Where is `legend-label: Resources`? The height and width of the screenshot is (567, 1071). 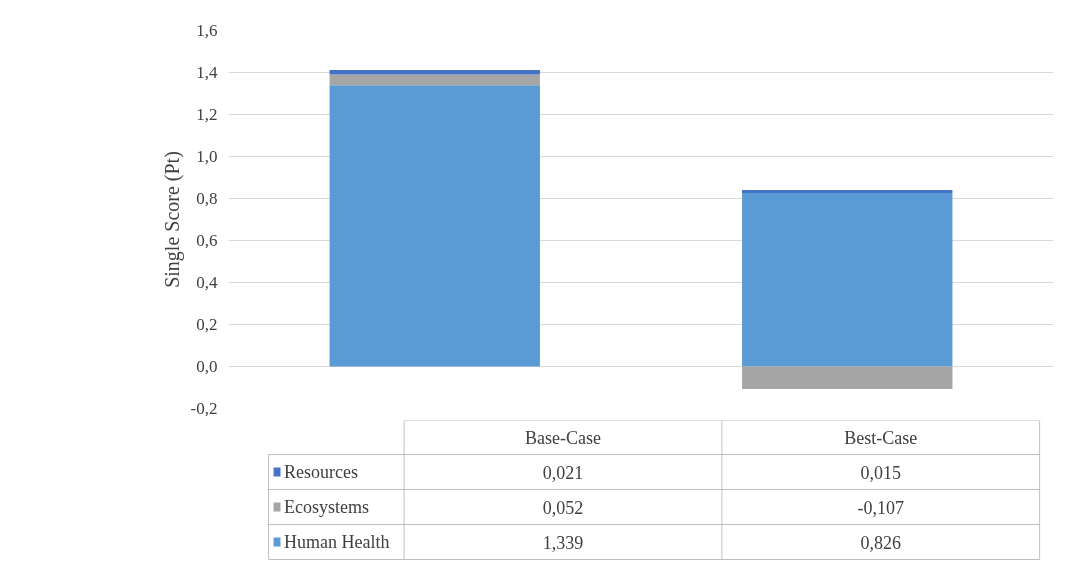 legend-label: Resources is located at coordinates (320, 472).